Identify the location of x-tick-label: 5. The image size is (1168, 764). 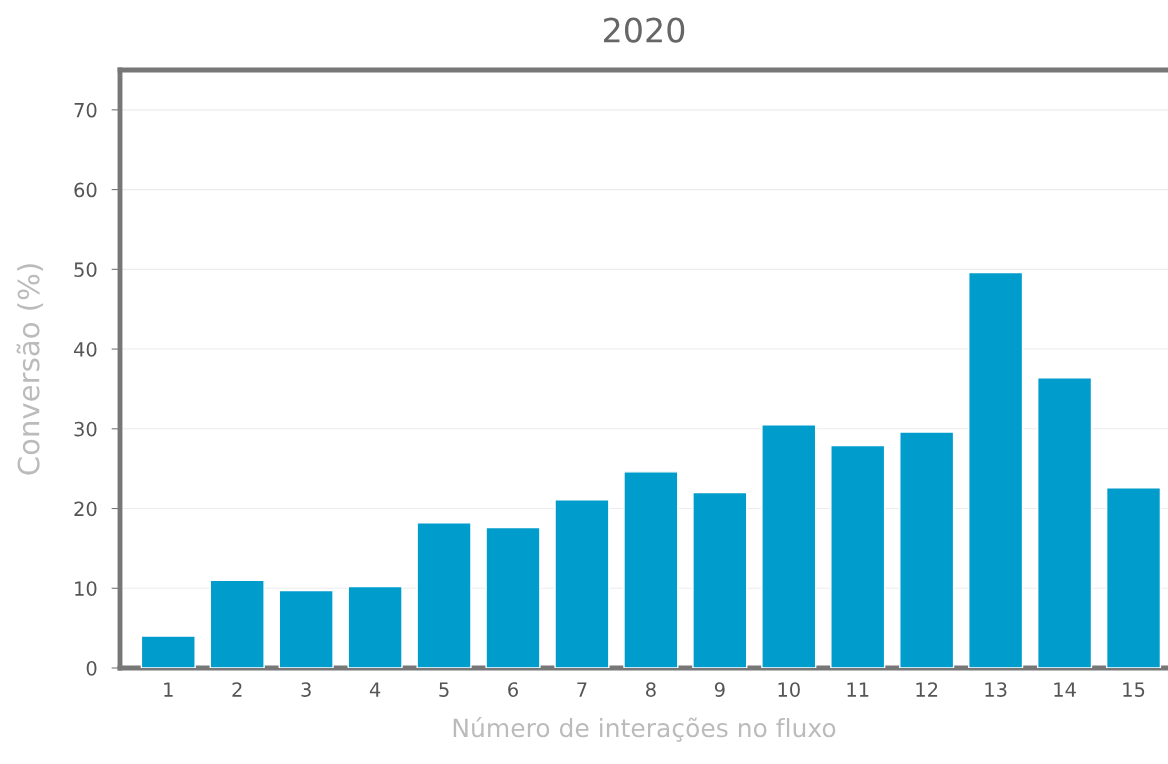
(444, 689).